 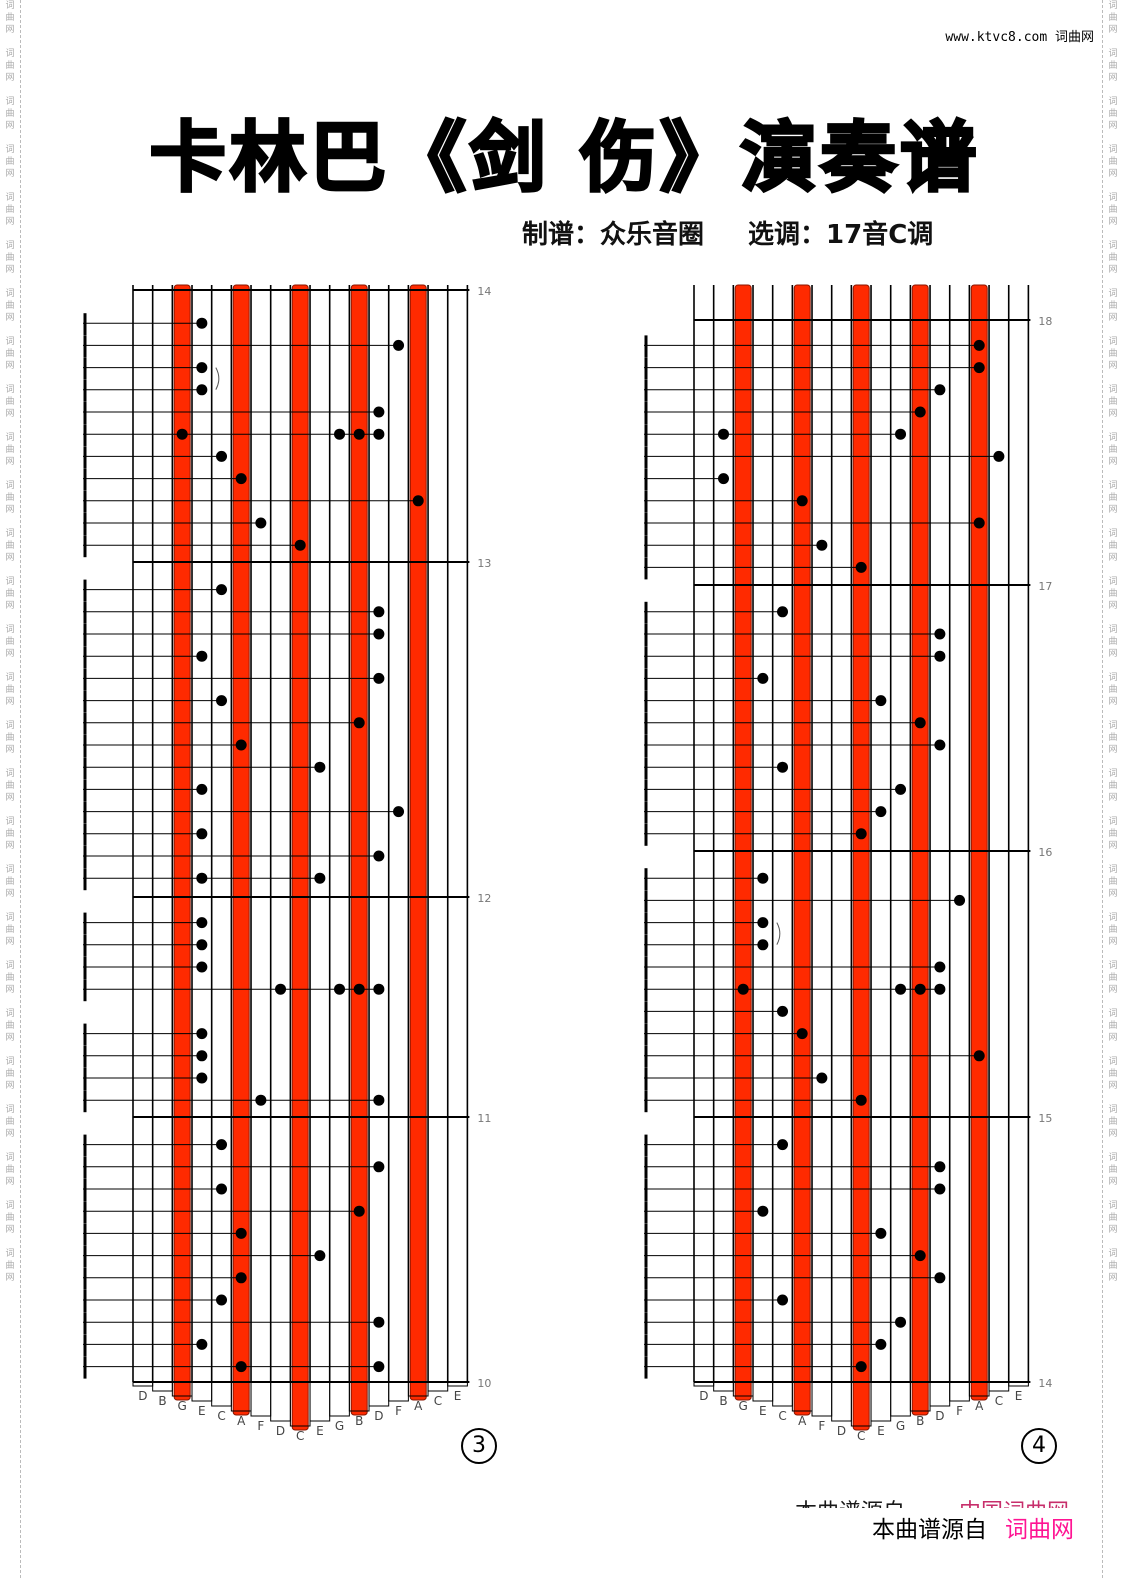 What do you see at coordinates (723, 1401) in the screenshot?
I see `key-label: B` at bounding box center [723, 1401].